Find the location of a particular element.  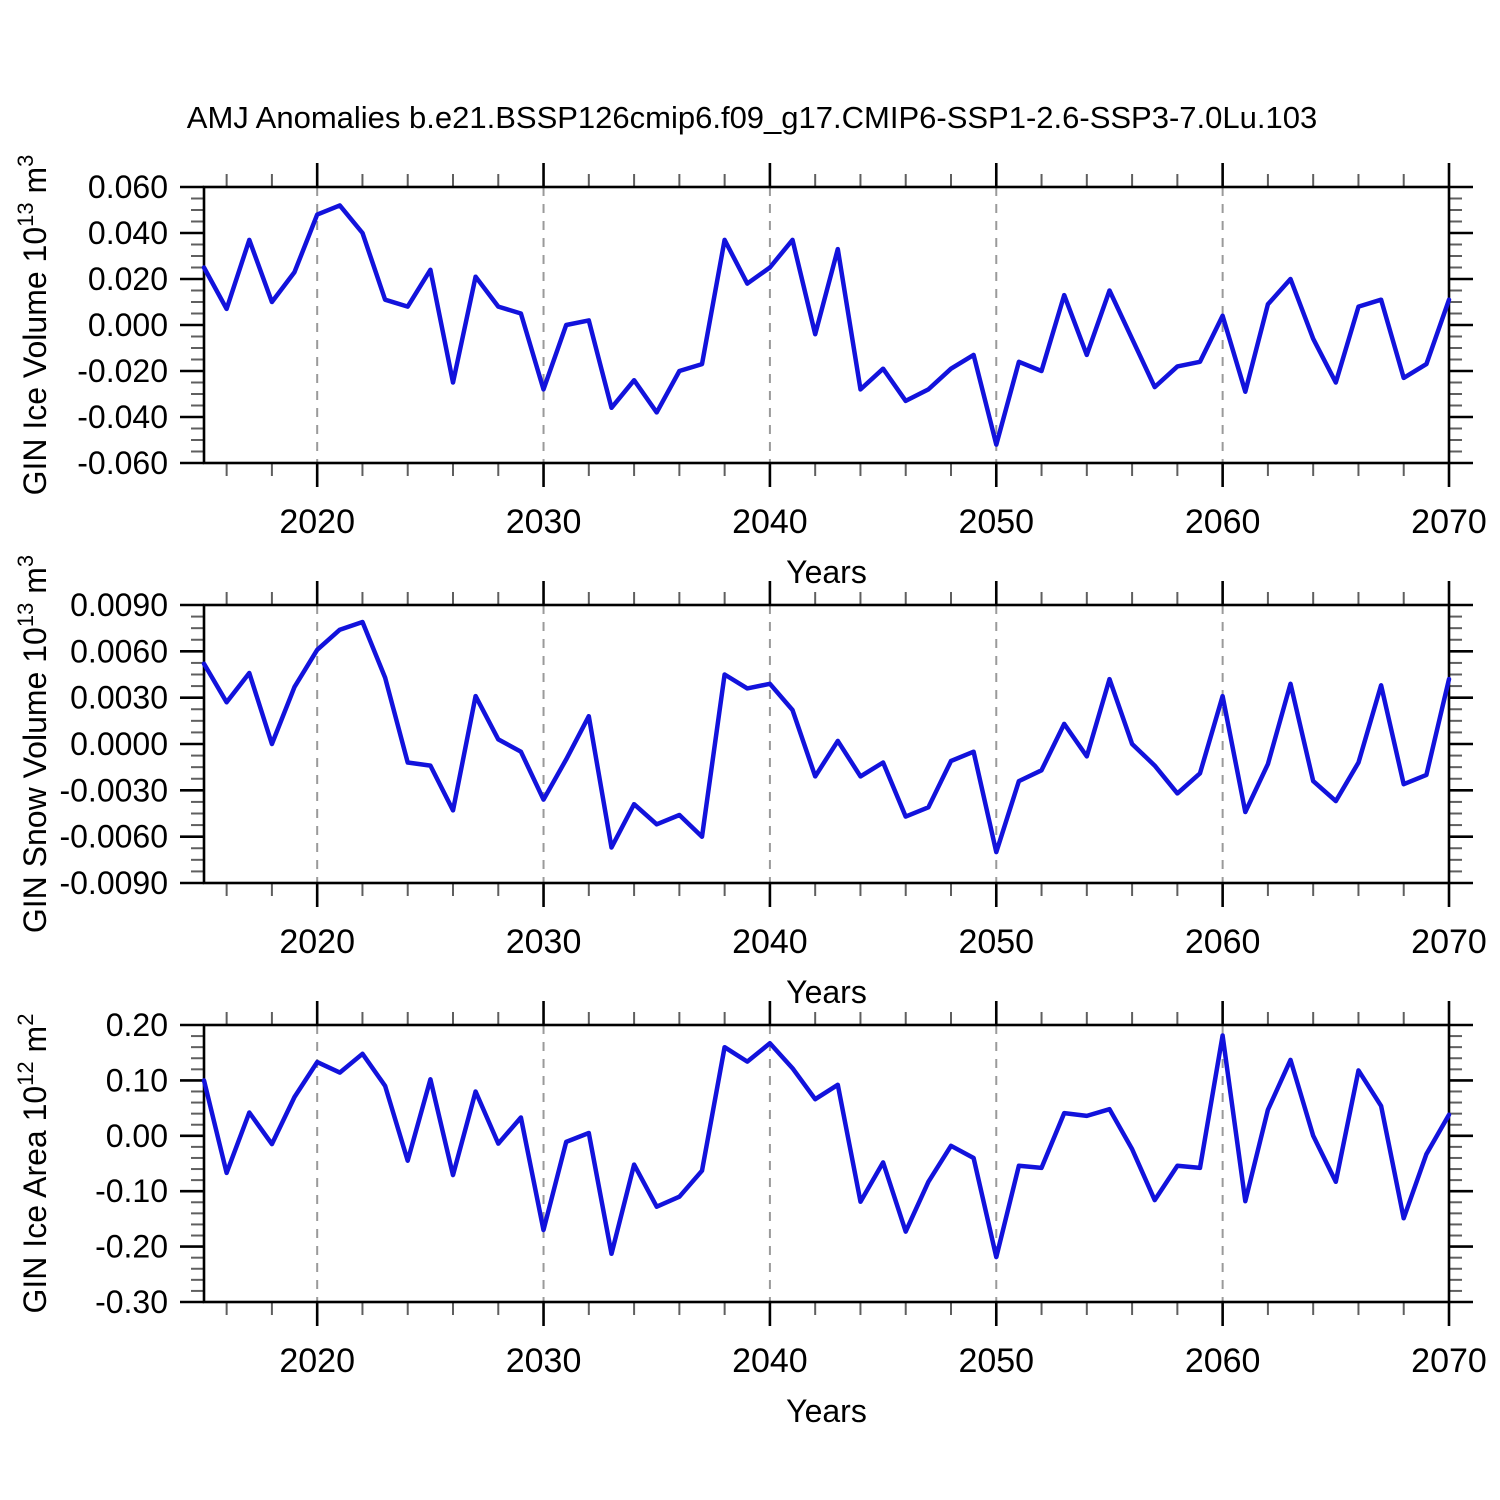

y-tick-label: 0.0000 is located at coordinates (119, 744).